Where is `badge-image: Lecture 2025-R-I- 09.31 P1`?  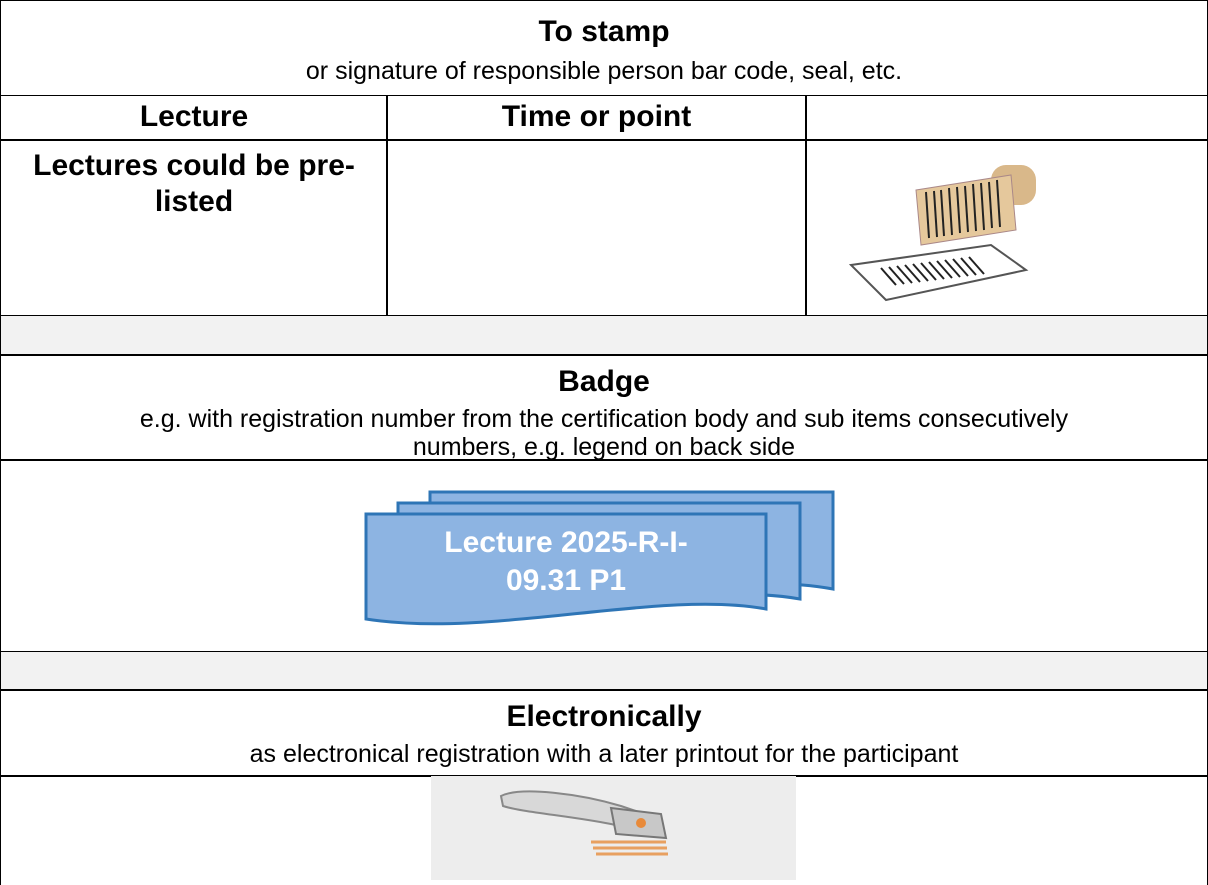 badge-image: Lecture 2025-R-I- 09.31 P1 is located at coordinates (599, 557).